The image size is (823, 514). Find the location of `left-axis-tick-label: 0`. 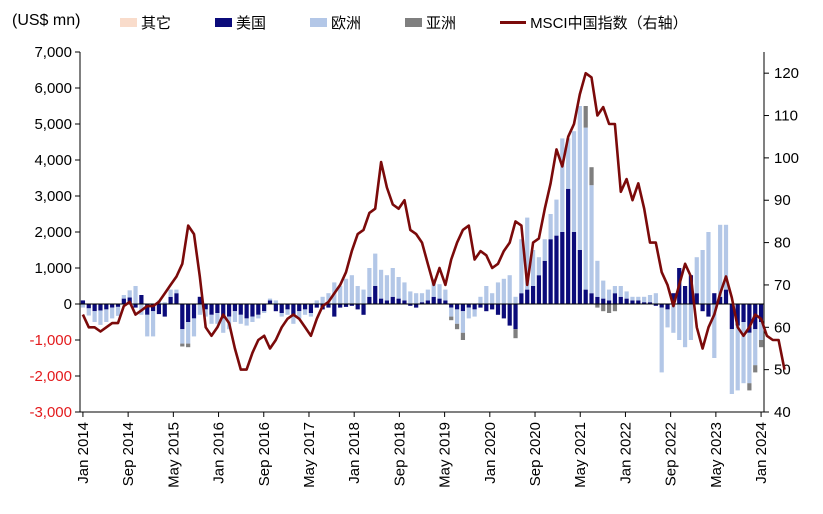

left-axis-tick-label: 0 is located at coordinates (68, 304).